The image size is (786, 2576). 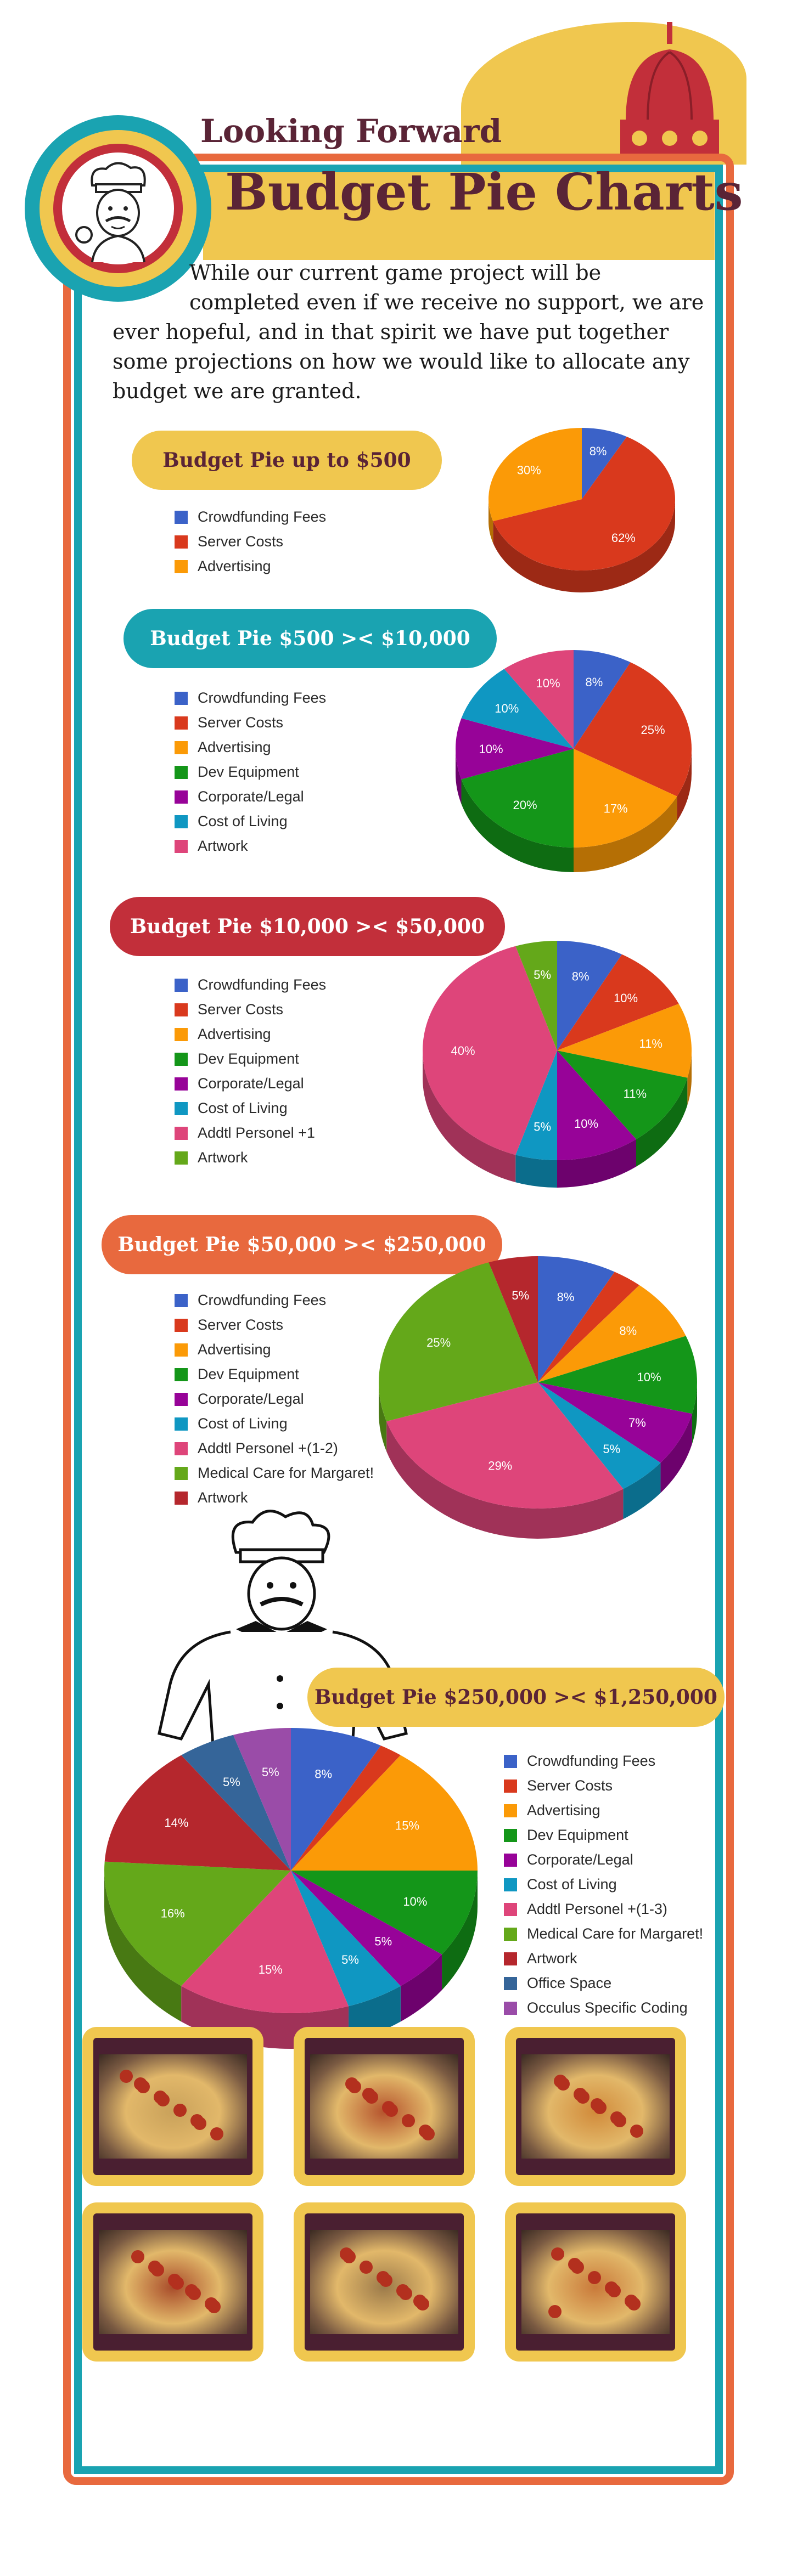 I want to click on pie-data-label: 29%, so click(x=500, y=1465).